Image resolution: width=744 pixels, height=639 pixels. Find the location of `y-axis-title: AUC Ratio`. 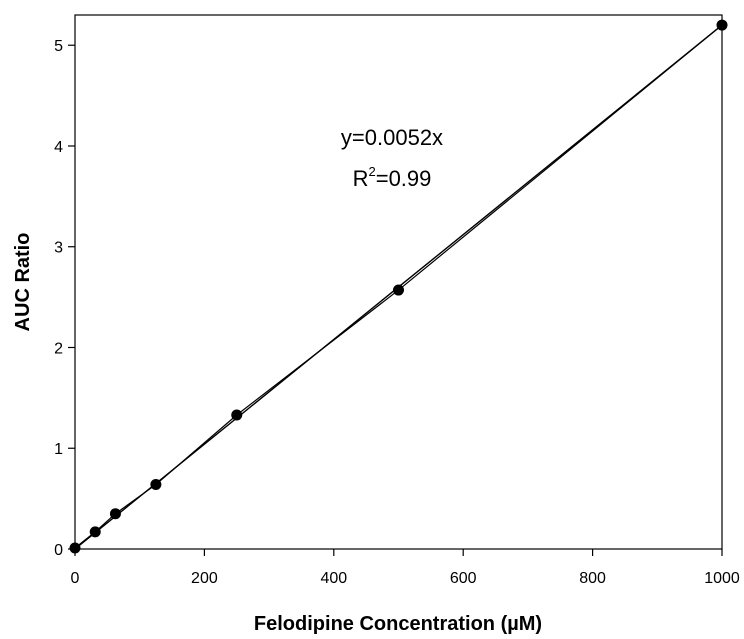

y-axis-title: AUC Ratio is located at coordinates (23, 282).